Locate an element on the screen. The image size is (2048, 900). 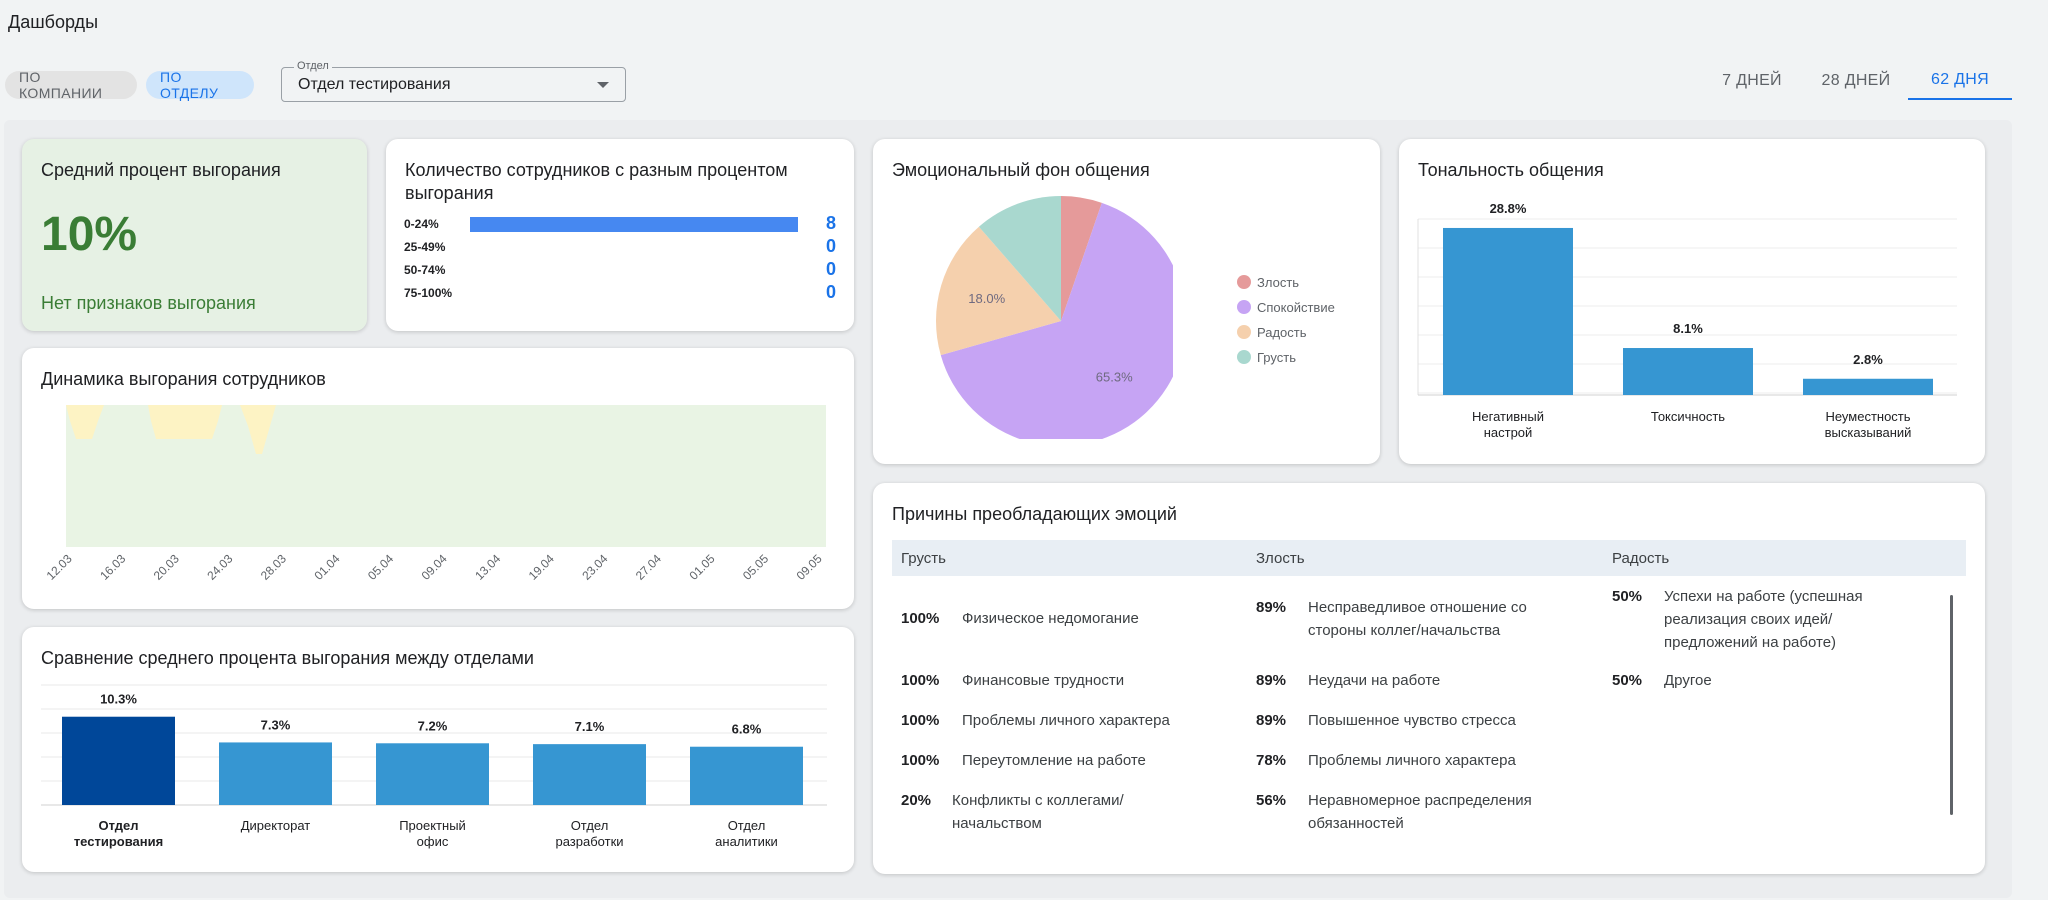
reason-text: Проблемы личного характера is located at coordinates (1412, 760).